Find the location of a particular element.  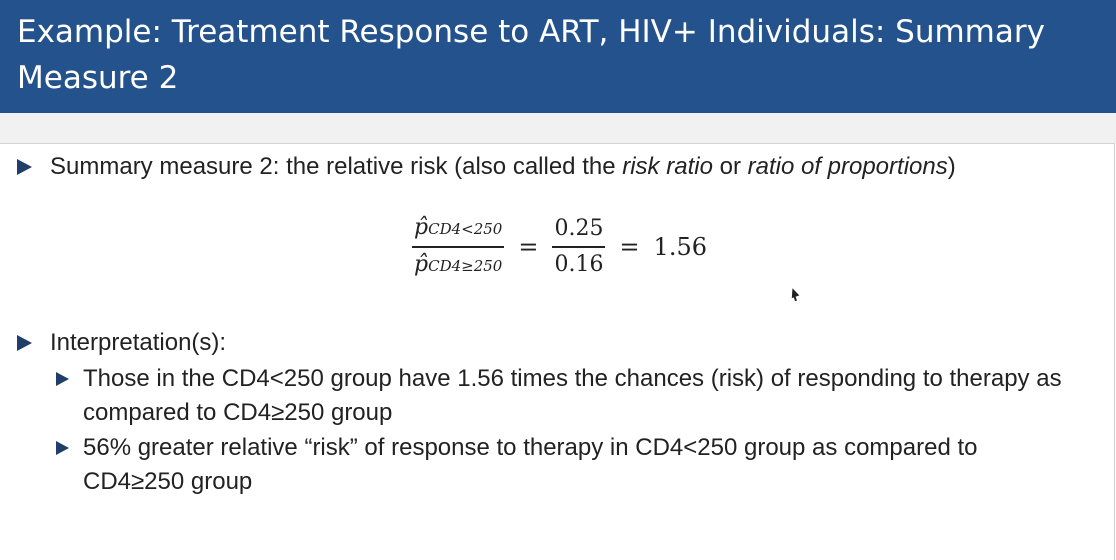

proportion-fraction: p̂CD4<250 p̂CD4≥250 is located at coordinates (458, 247).